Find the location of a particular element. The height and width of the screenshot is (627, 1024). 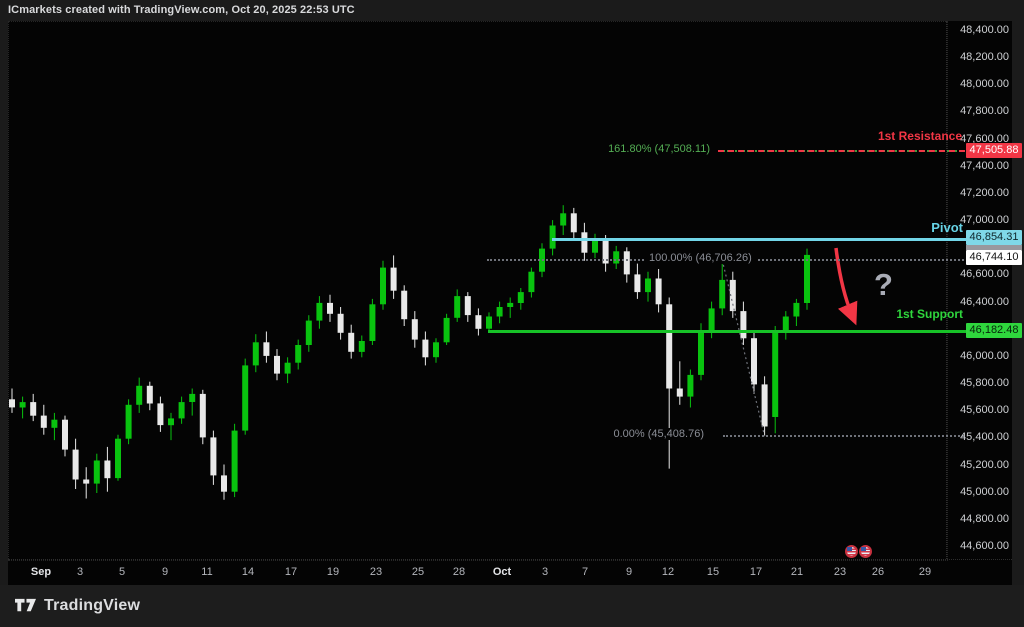

time-tick-label: 28 is located at coordinates (459, 572).